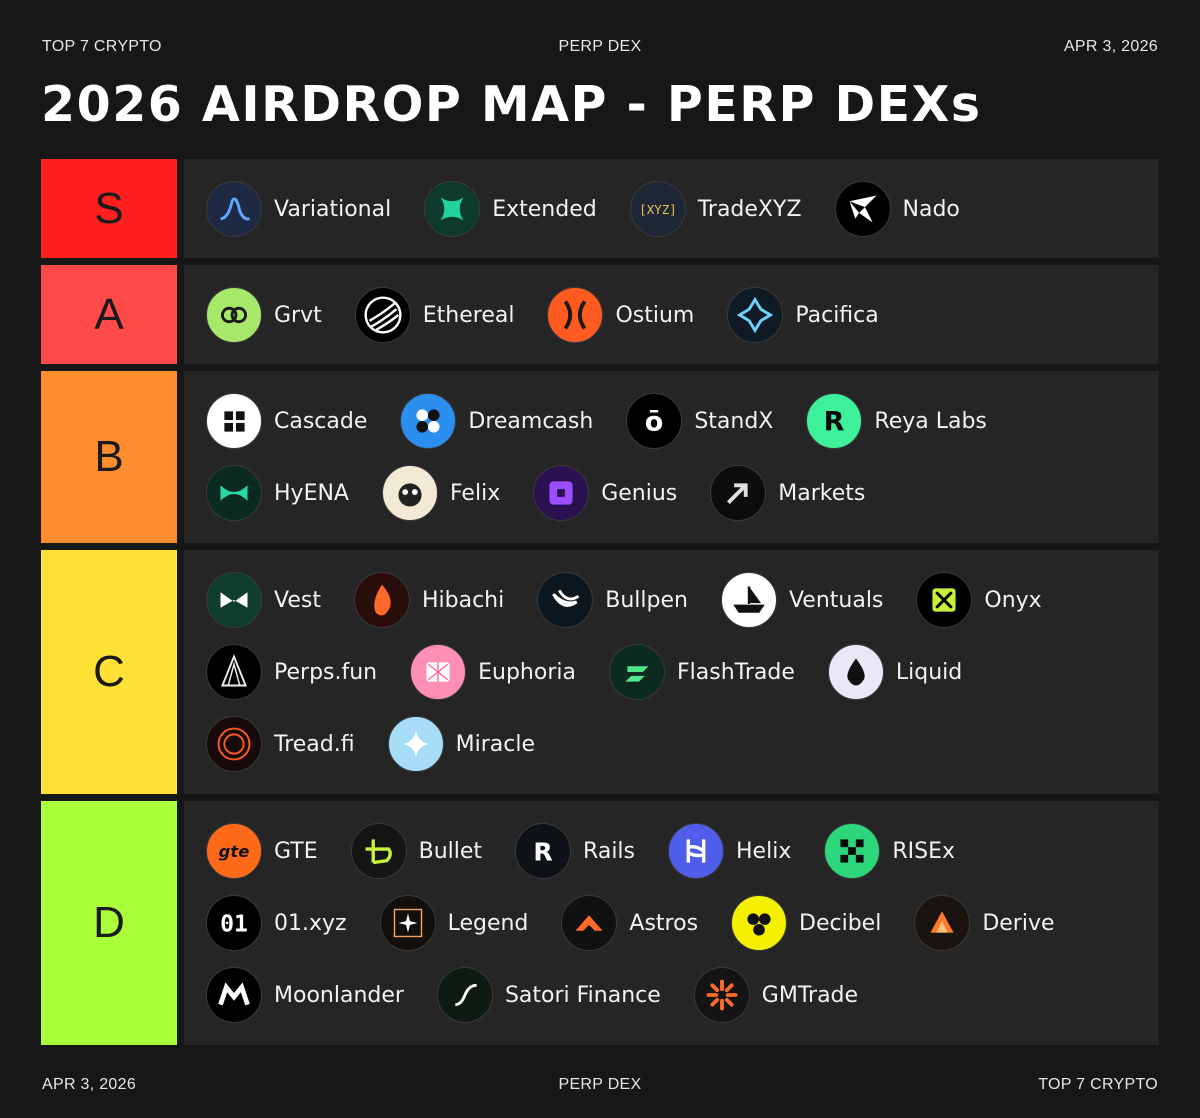 This screenshot has height=1118, width=1200. Describe the element at coordinates (787, 493) in the screenshot. I see `project-item: Markets` at that location.